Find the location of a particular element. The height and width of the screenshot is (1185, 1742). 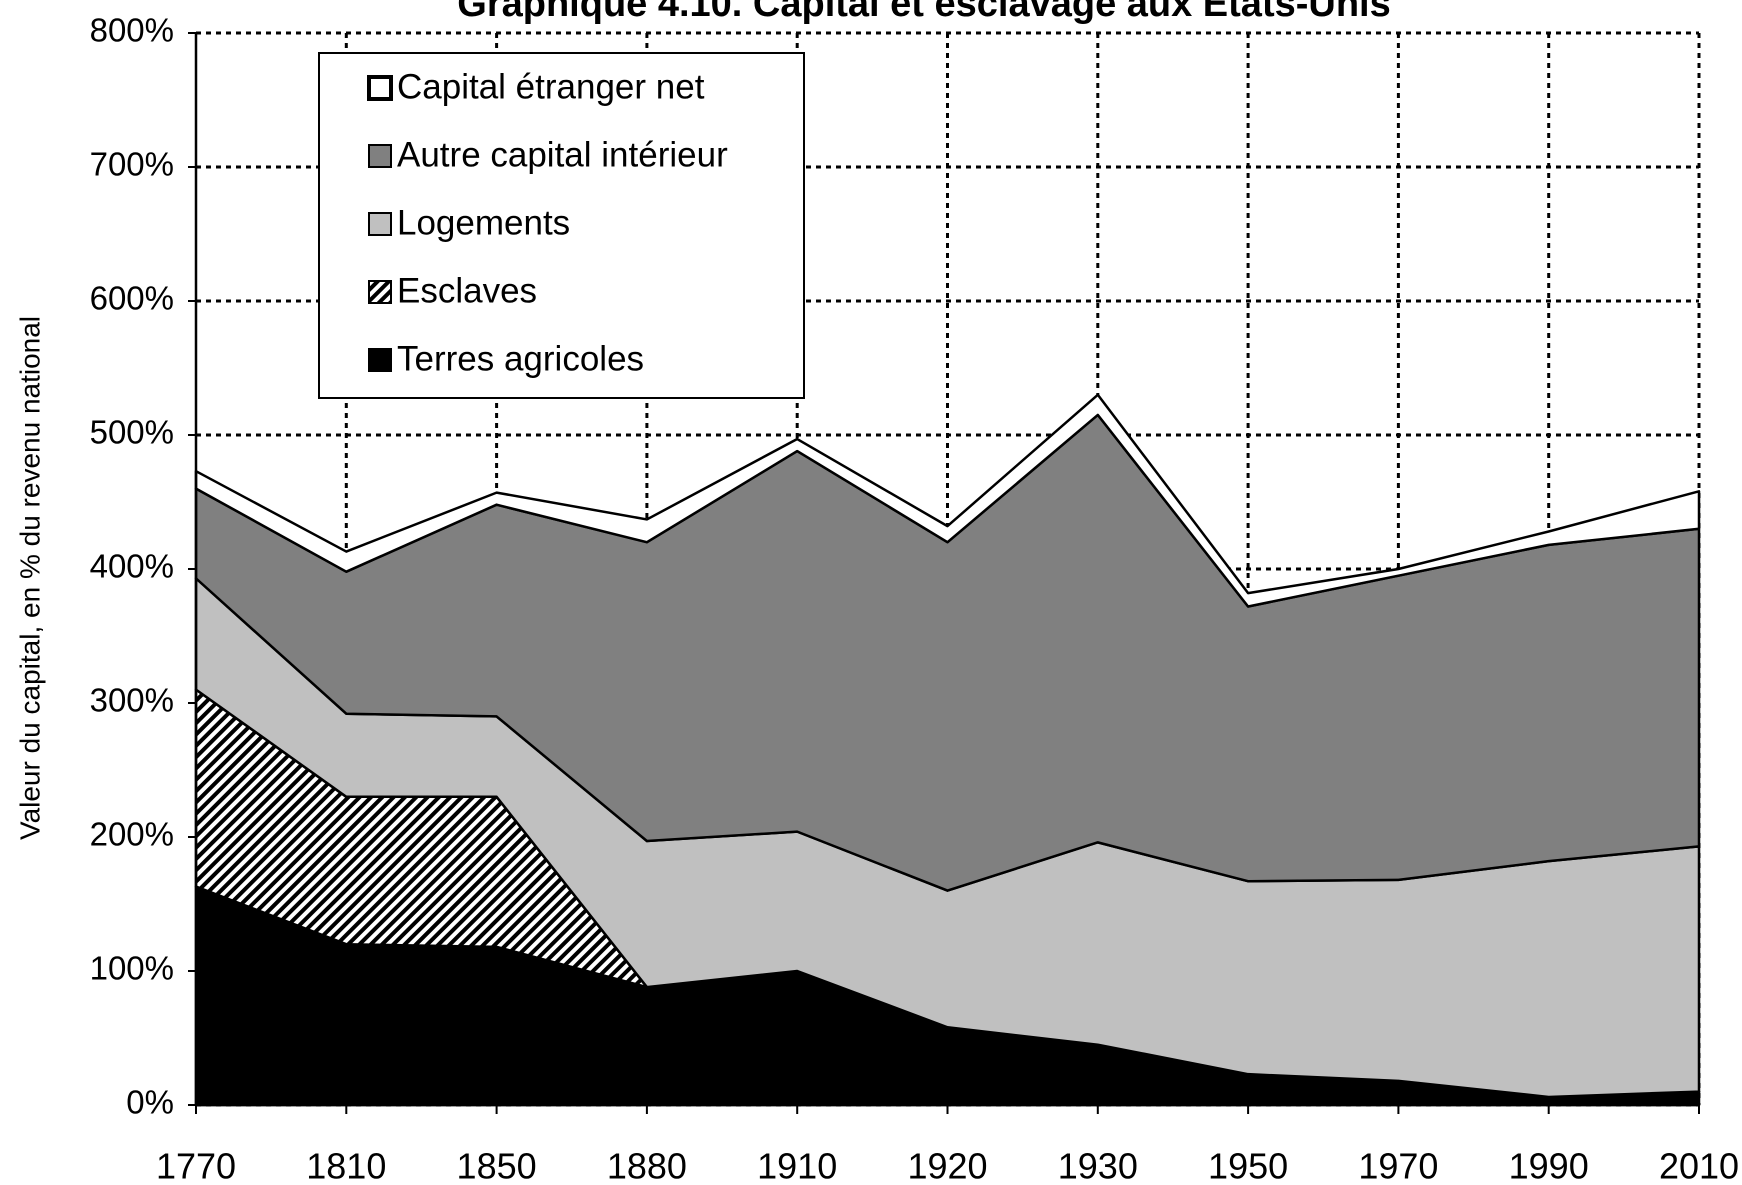

x-tick-label: 1910 is located at coordinates (797, 1165).